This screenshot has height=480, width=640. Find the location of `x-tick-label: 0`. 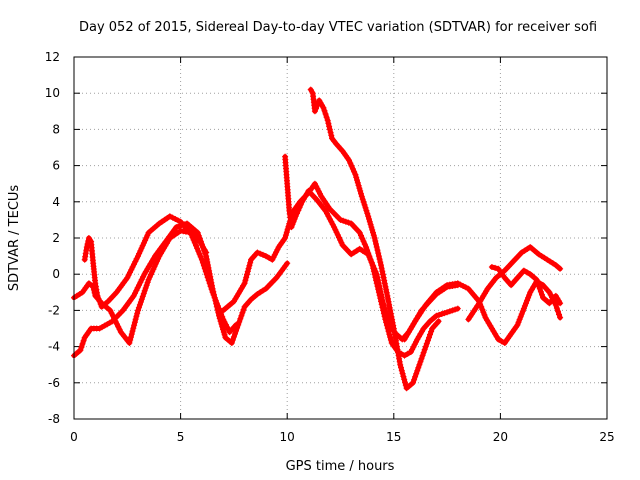

x-tick-label: 0 is located at coordinates (74, 437).